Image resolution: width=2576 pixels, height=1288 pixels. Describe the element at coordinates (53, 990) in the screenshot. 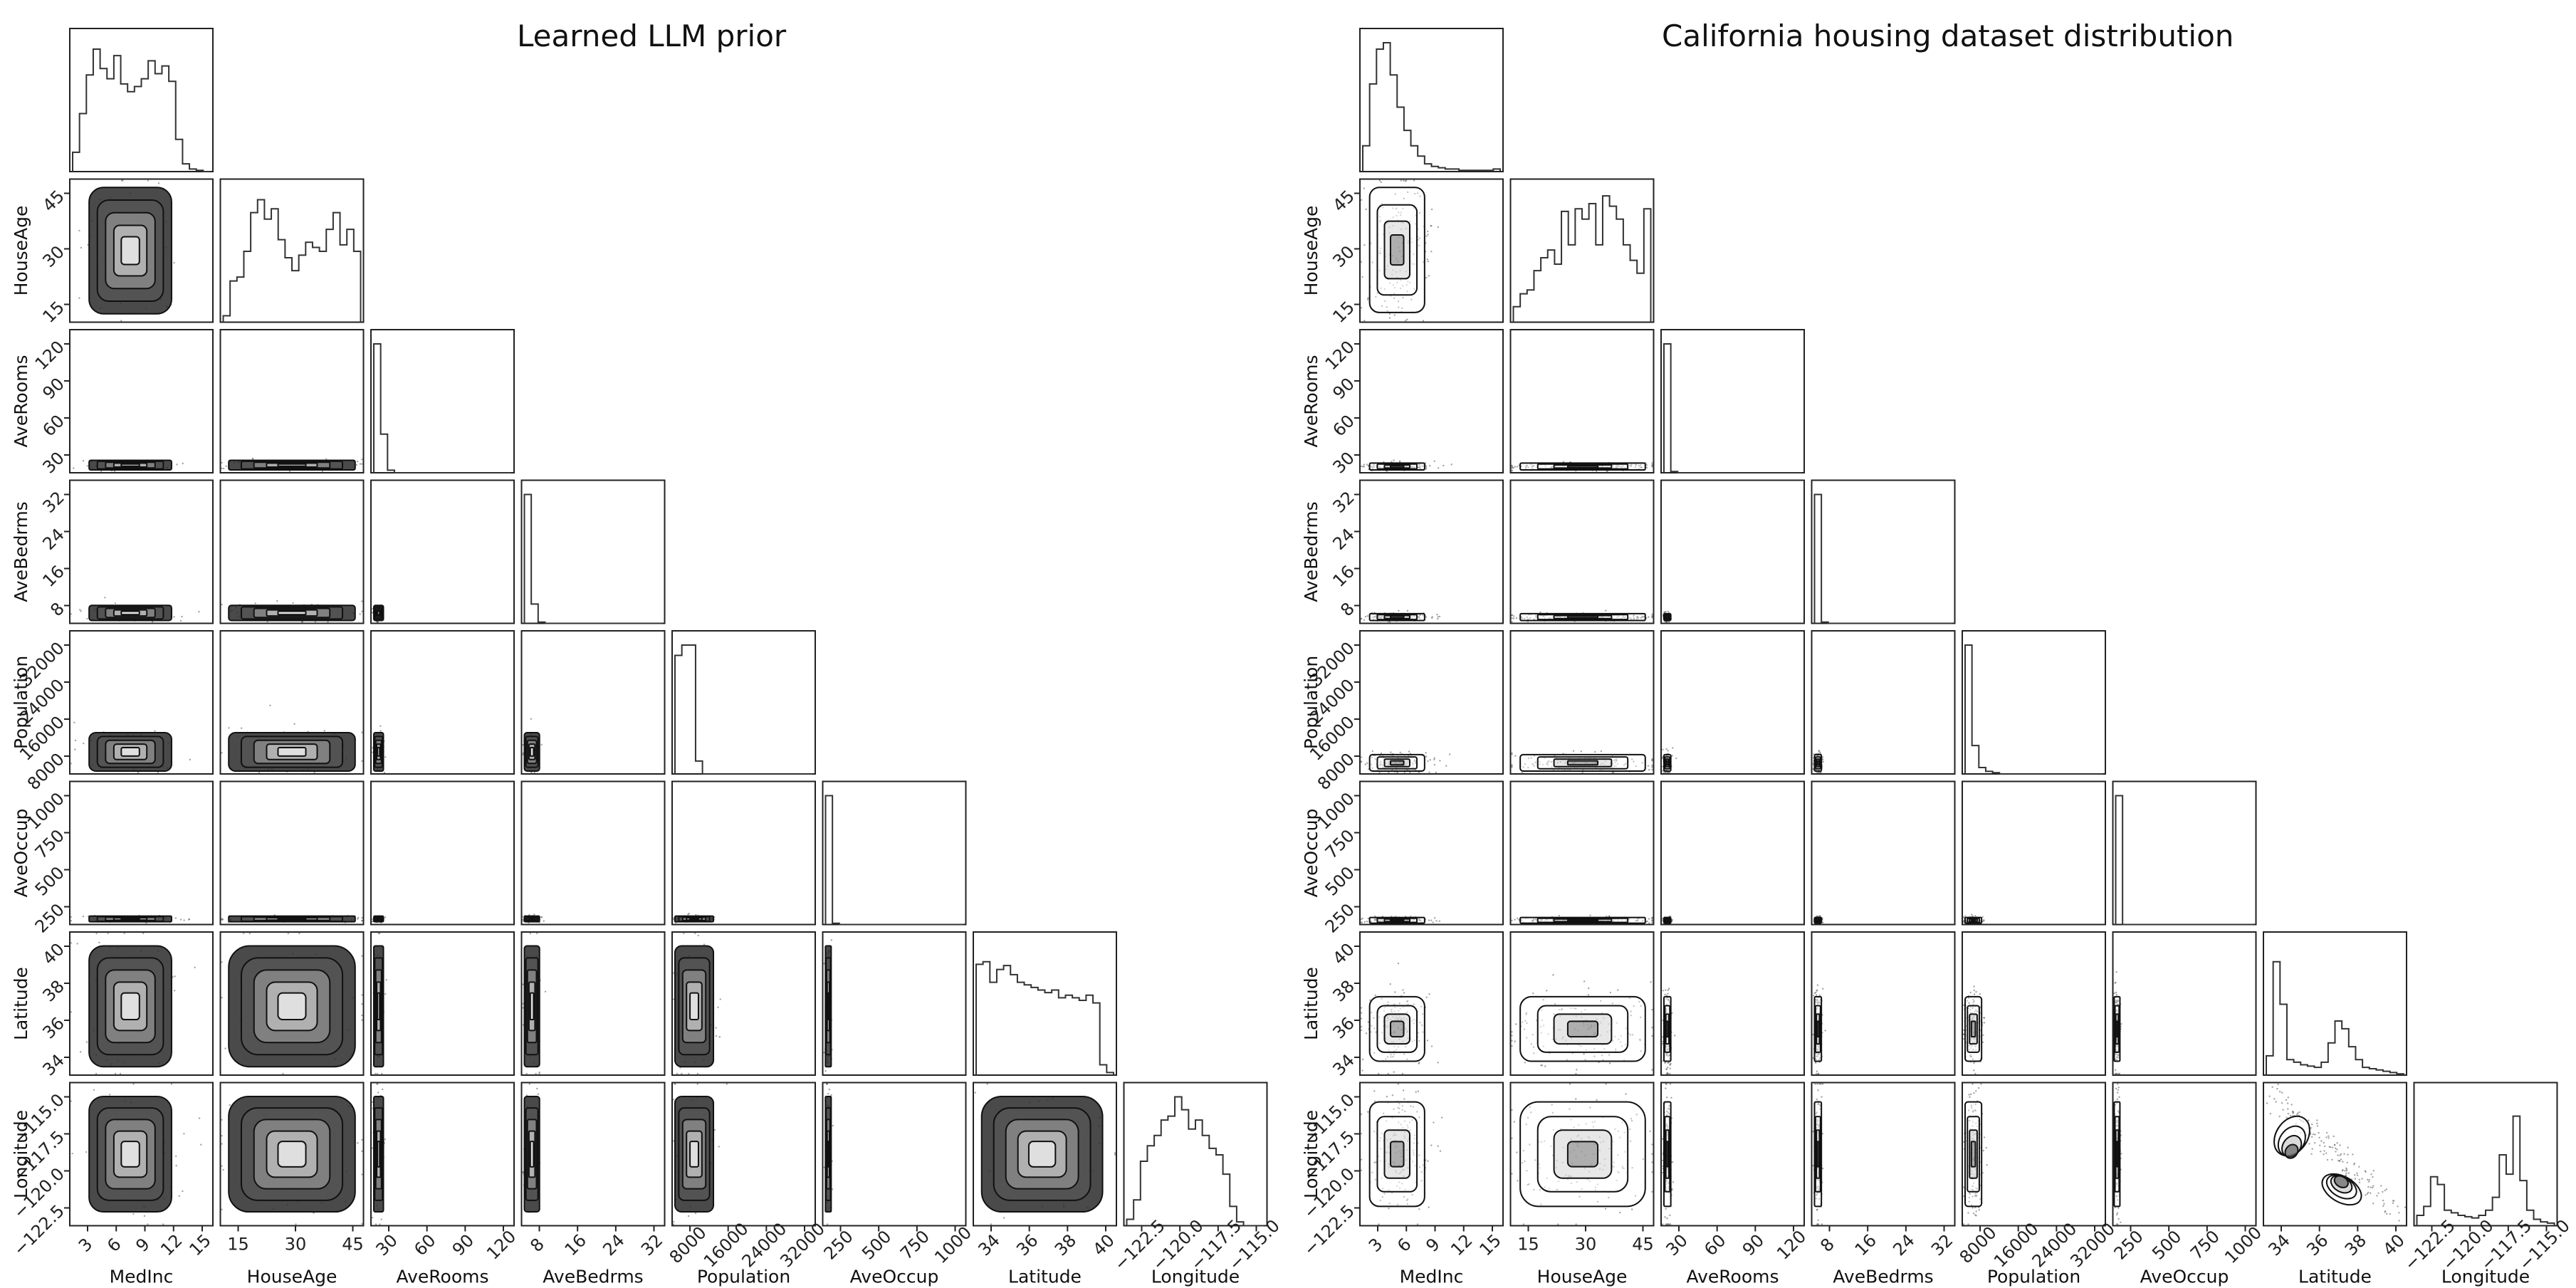

I see `y-tick-label: 38` at that location.